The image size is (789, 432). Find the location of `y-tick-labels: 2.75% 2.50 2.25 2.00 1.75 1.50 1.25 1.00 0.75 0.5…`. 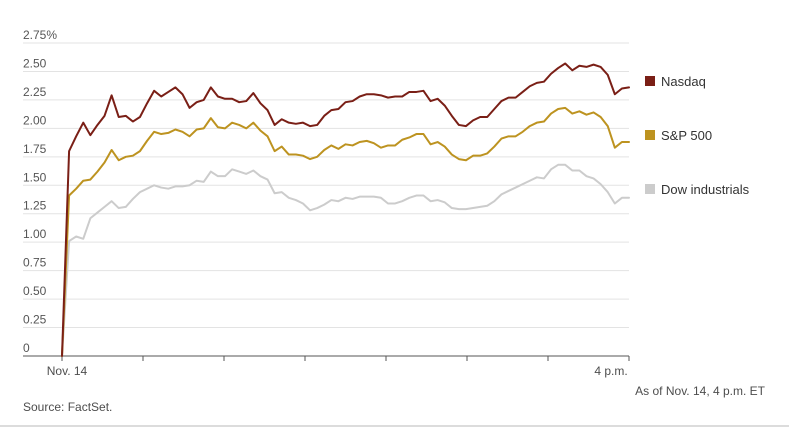

y-tick-labels: 2.75% 2.50 2.25 2.00 1.75 1.50 1.25 1.00 0.75 0.5… is located at coordinates (40, 191).